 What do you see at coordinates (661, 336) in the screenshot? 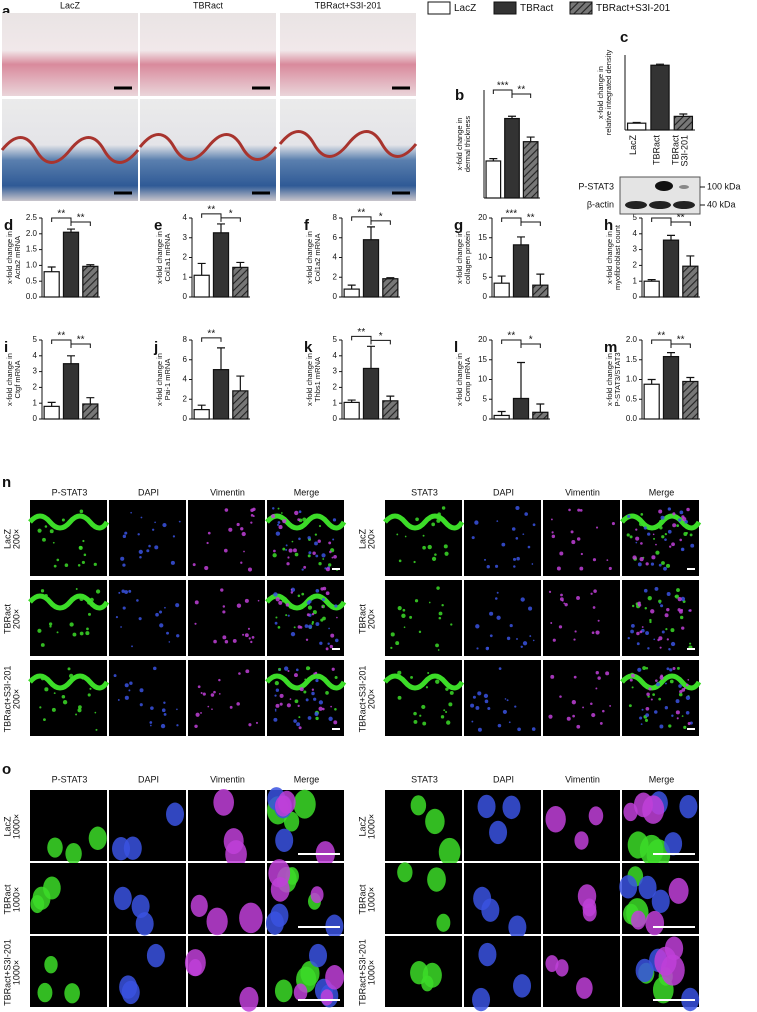
I see `significance-label: **` at bounding box center [661, 336].